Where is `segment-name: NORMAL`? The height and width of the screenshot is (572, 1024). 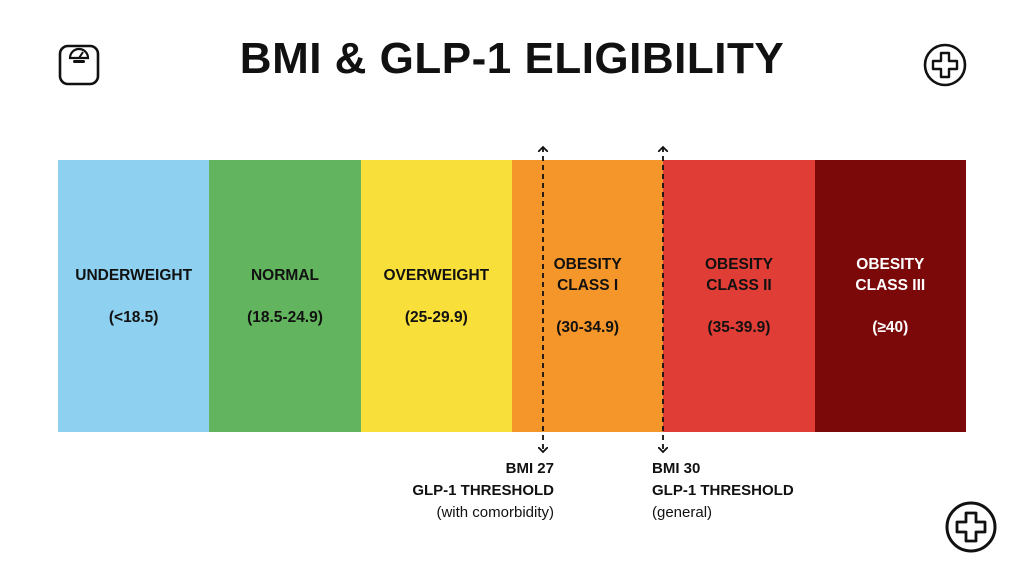
segment-name: NORMAL is located at coordinates (284, 275).